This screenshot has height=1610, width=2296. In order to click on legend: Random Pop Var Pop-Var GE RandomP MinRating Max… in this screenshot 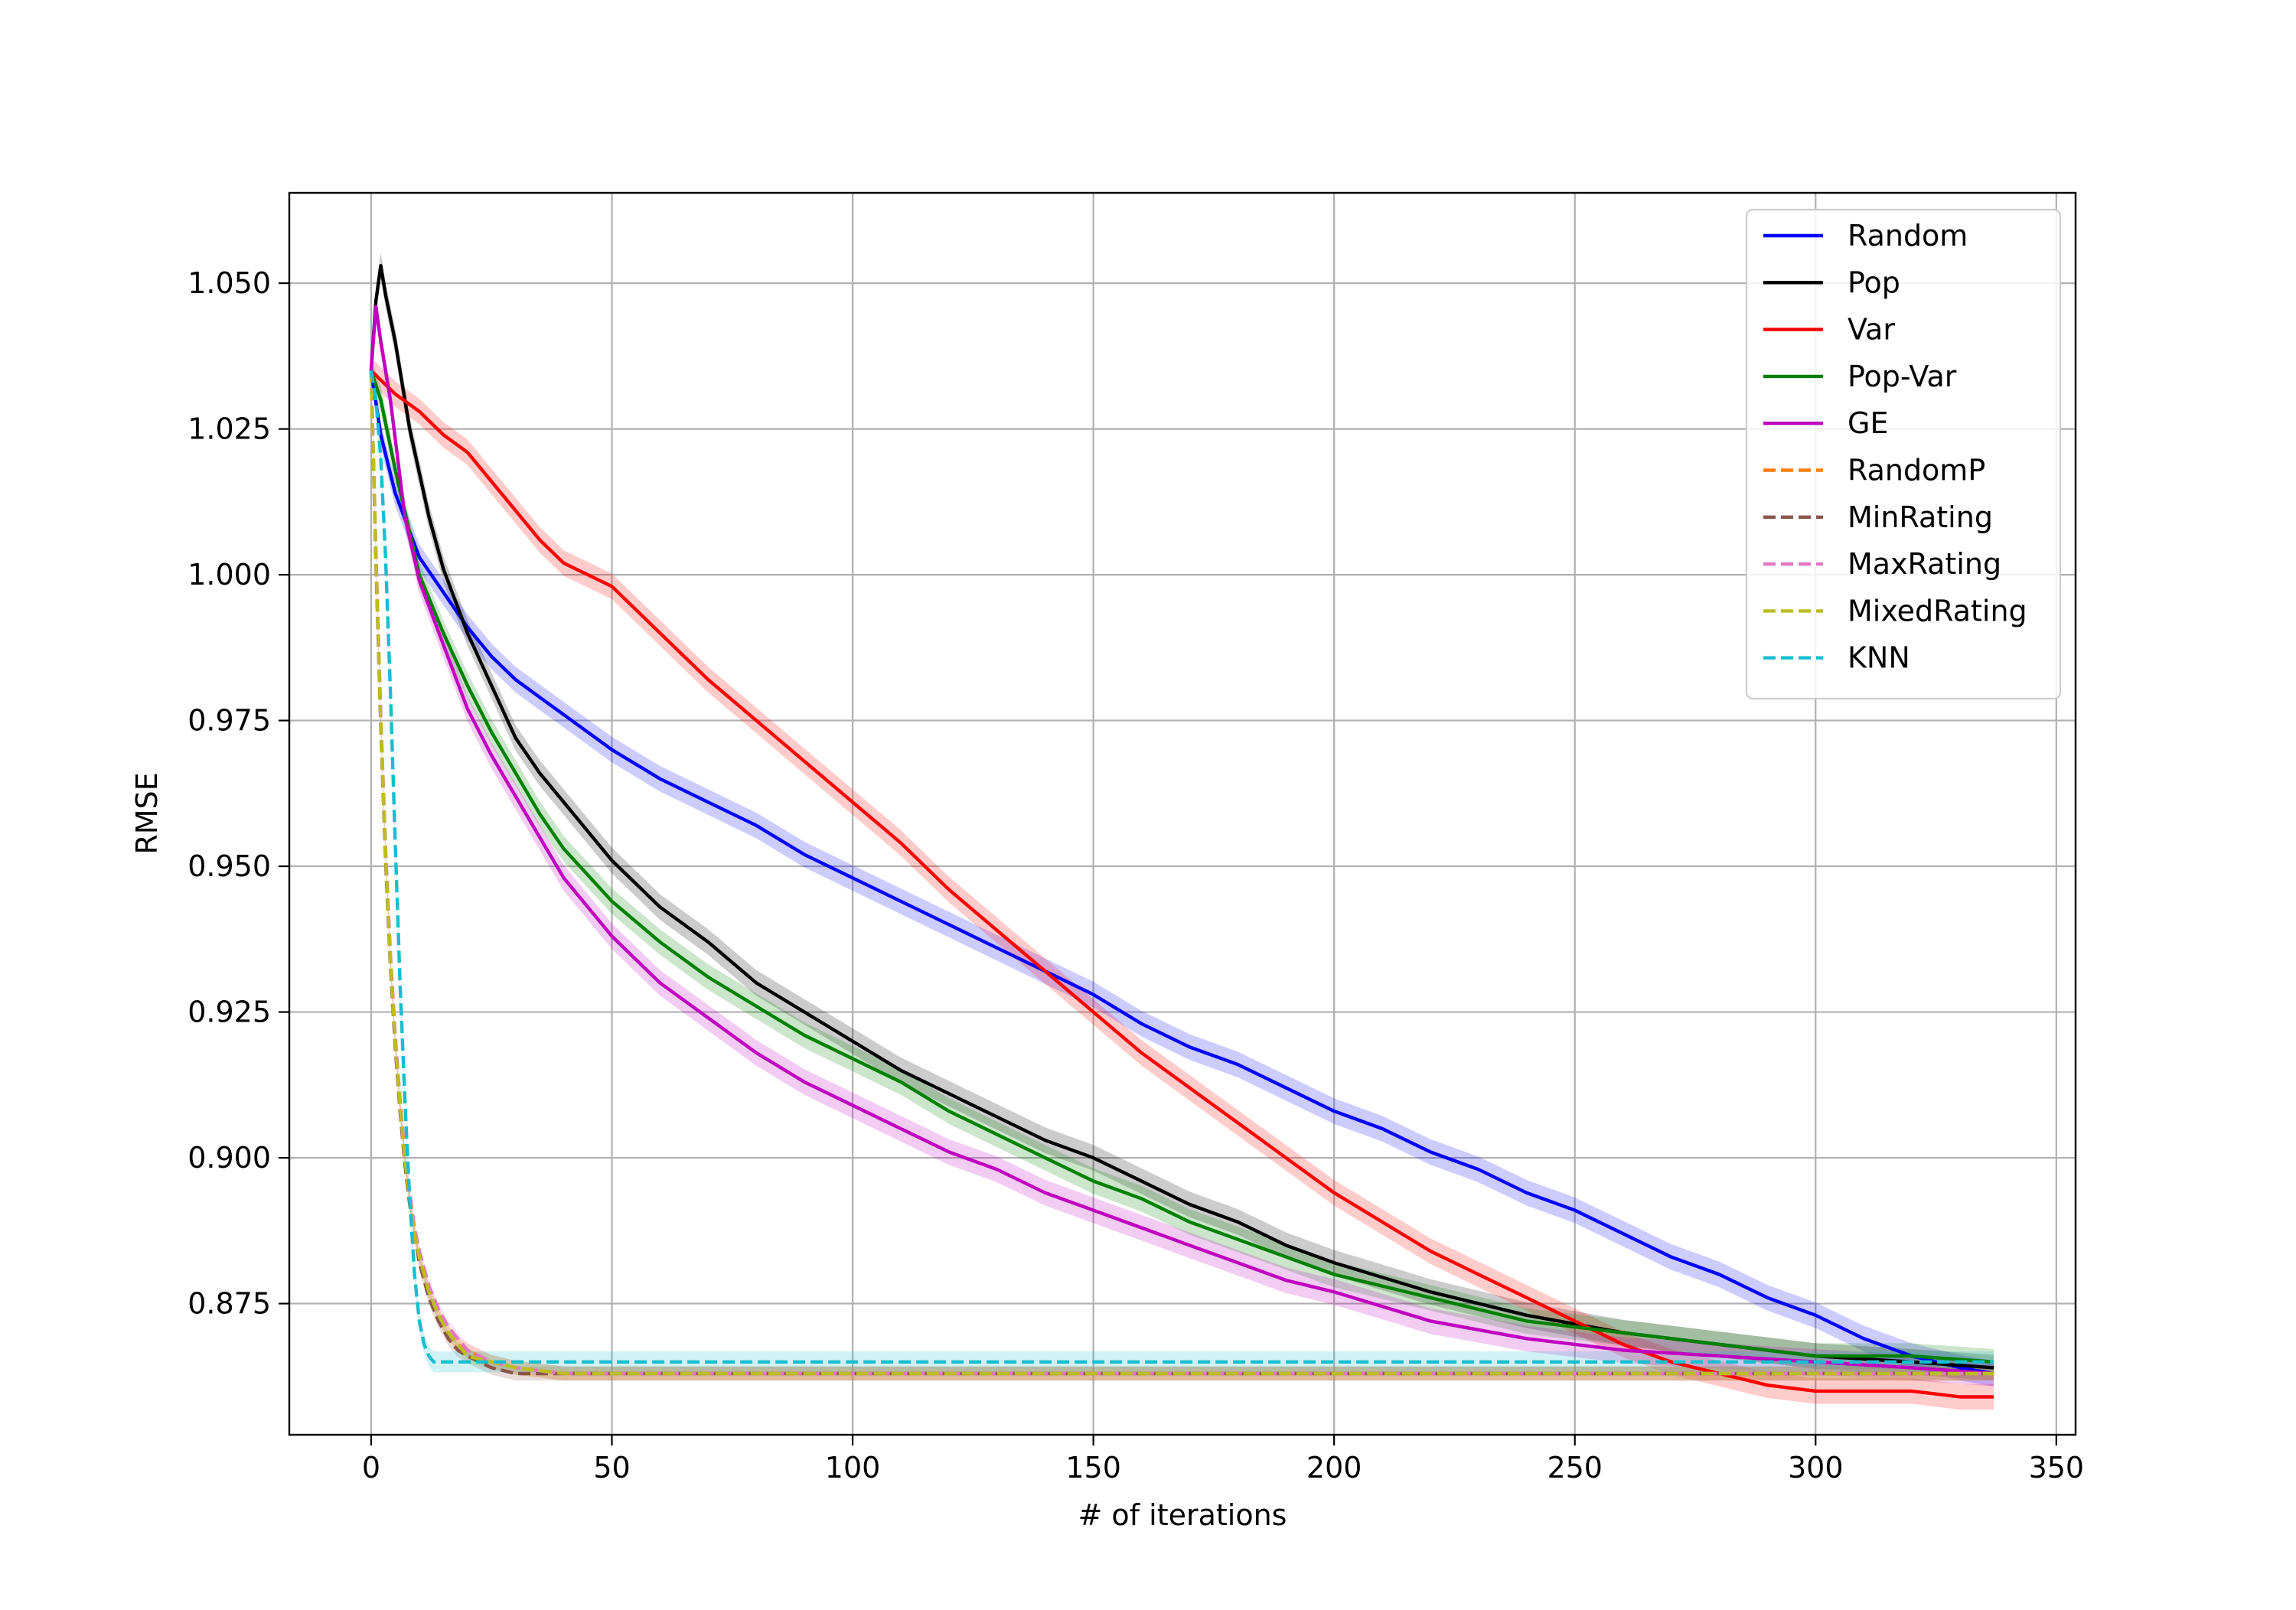, I will do `click(1903, 454)`.